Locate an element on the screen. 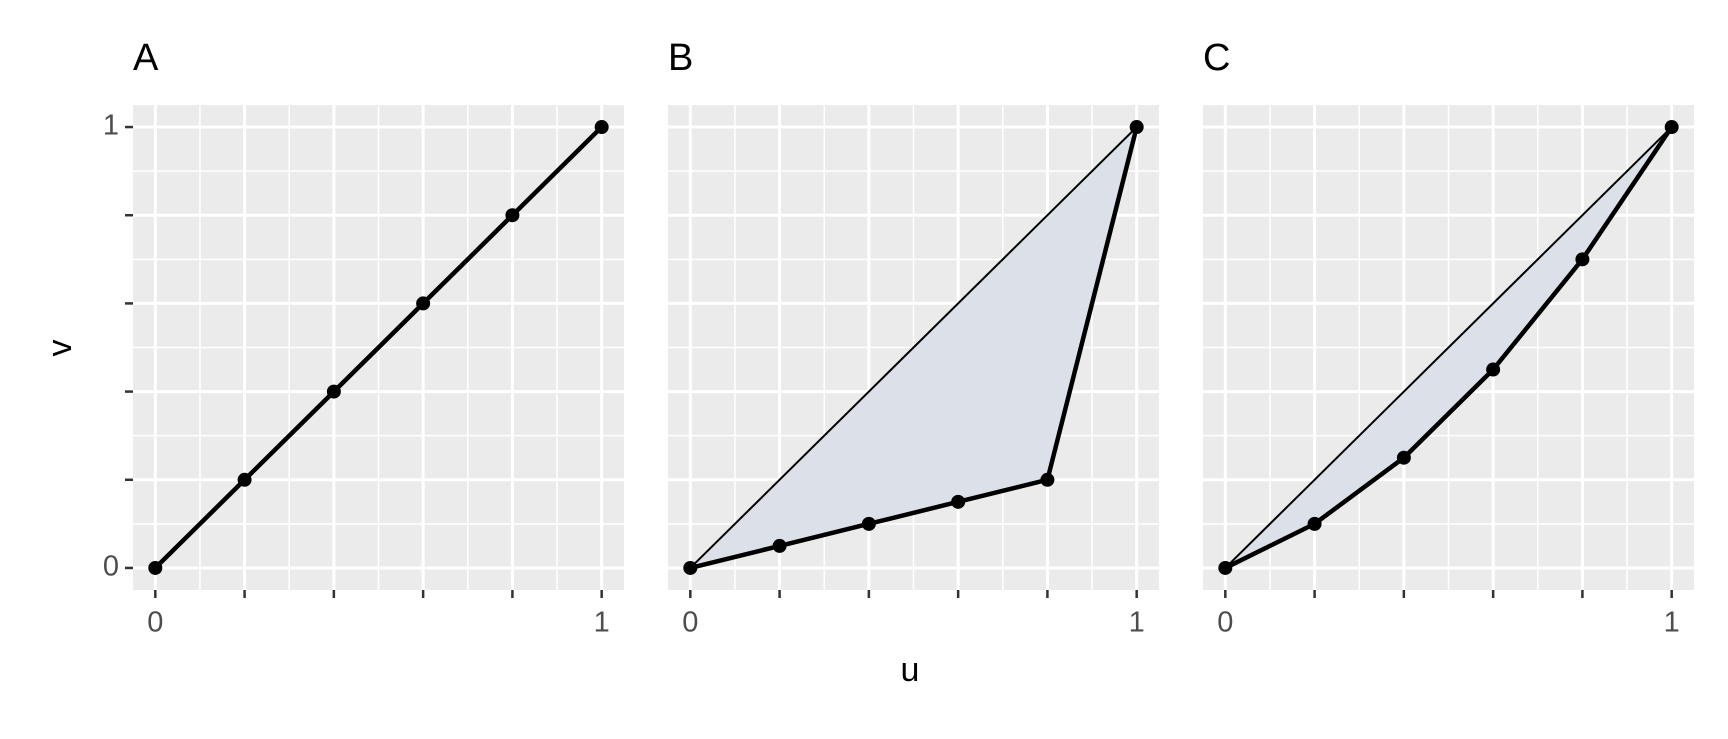 This screenshot has height=739, width=1728. panel-title: C is located at coordinates (1216, 58).